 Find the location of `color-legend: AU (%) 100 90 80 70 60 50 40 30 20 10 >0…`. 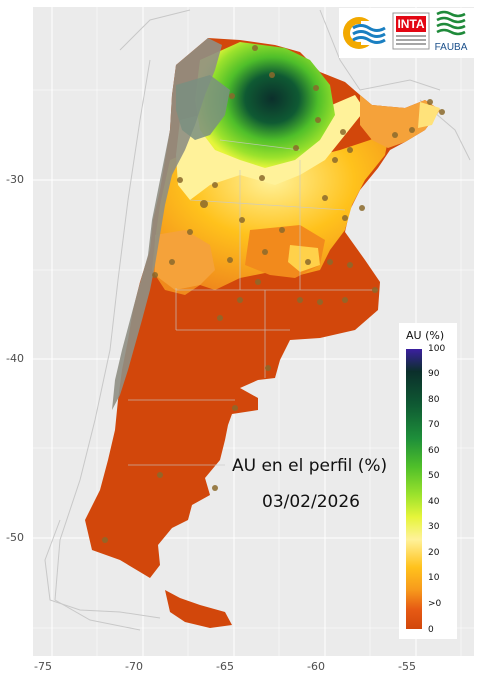

color-legend: AU (%) 100 90 80 70 60 50 40 30 20 10 >0… is located at coordinates (428, 481).